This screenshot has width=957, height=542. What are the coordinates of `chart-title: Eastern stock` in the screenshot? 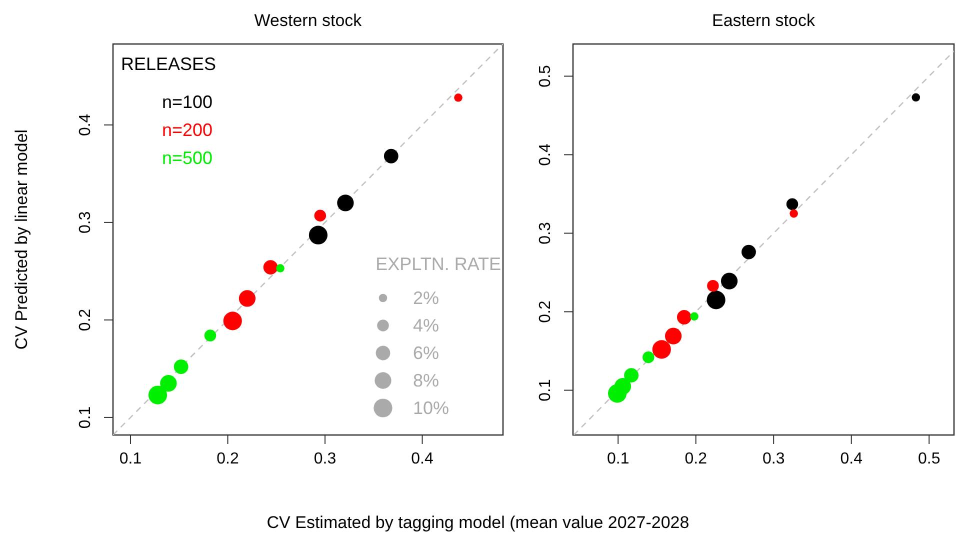 It's located at (764, 20).